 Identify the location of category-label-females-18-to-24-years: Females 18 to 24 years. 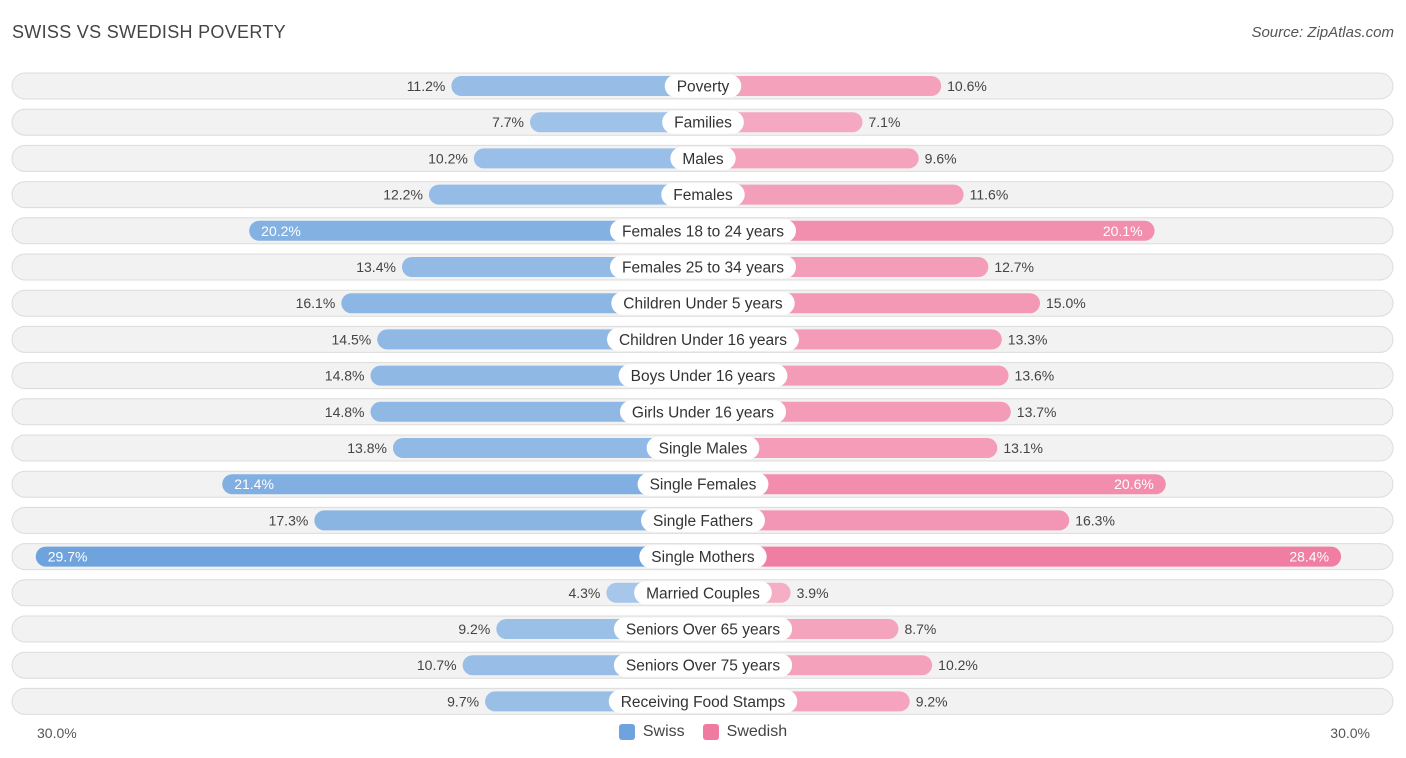
(703, 231).